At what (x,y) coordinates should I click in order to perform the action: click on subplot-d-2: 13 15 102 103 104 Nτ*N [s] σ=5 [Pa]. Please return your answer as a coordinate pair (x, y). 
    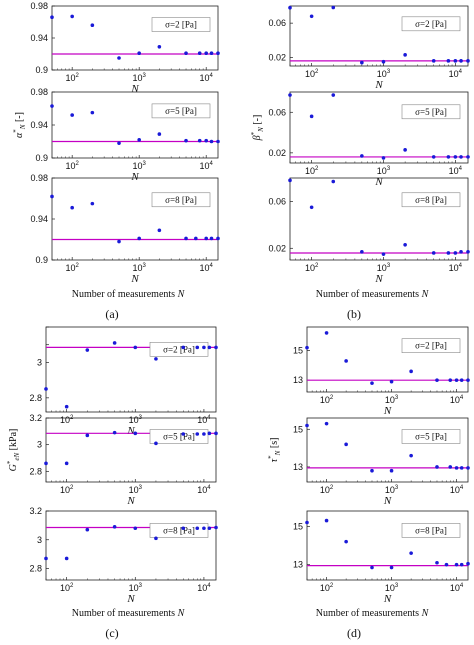
    Looking at the image, I should click on (368, 462).